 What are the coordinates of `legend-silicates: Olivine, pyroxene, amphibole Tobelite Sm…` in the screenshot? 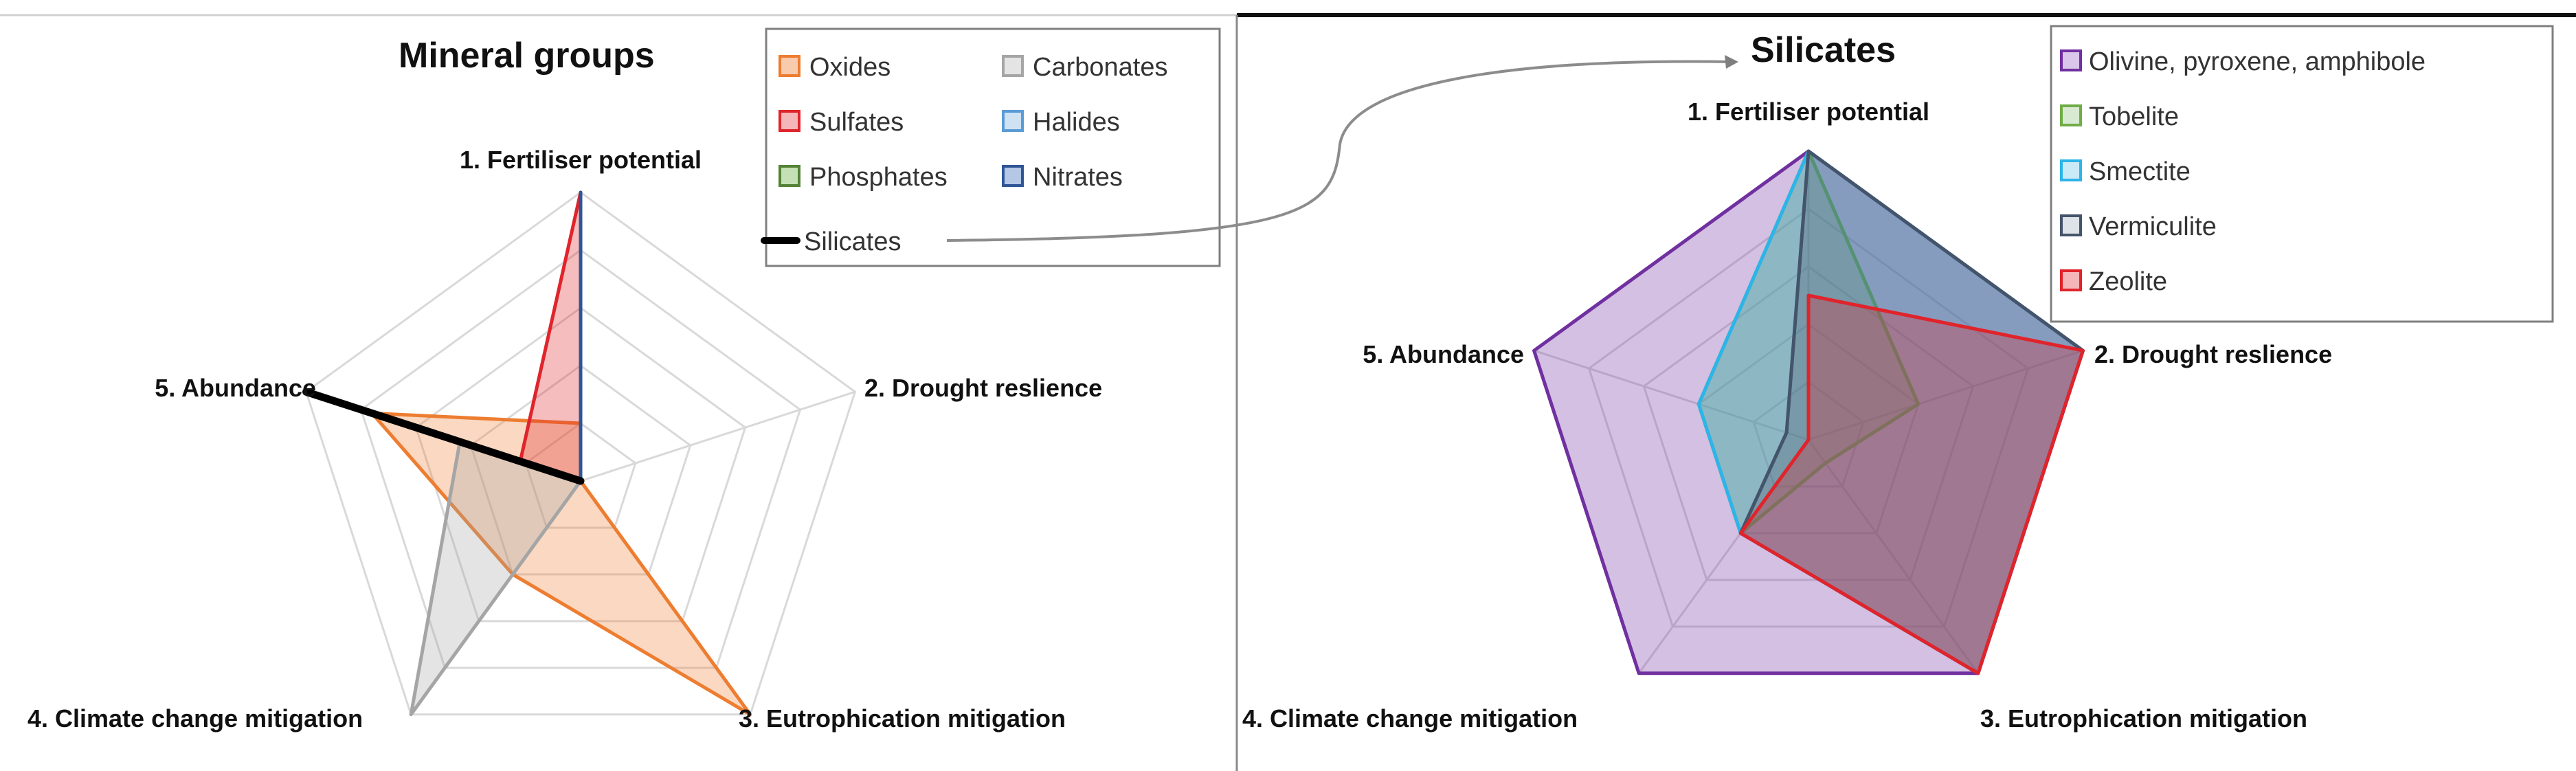 It's located at (2302, 174).